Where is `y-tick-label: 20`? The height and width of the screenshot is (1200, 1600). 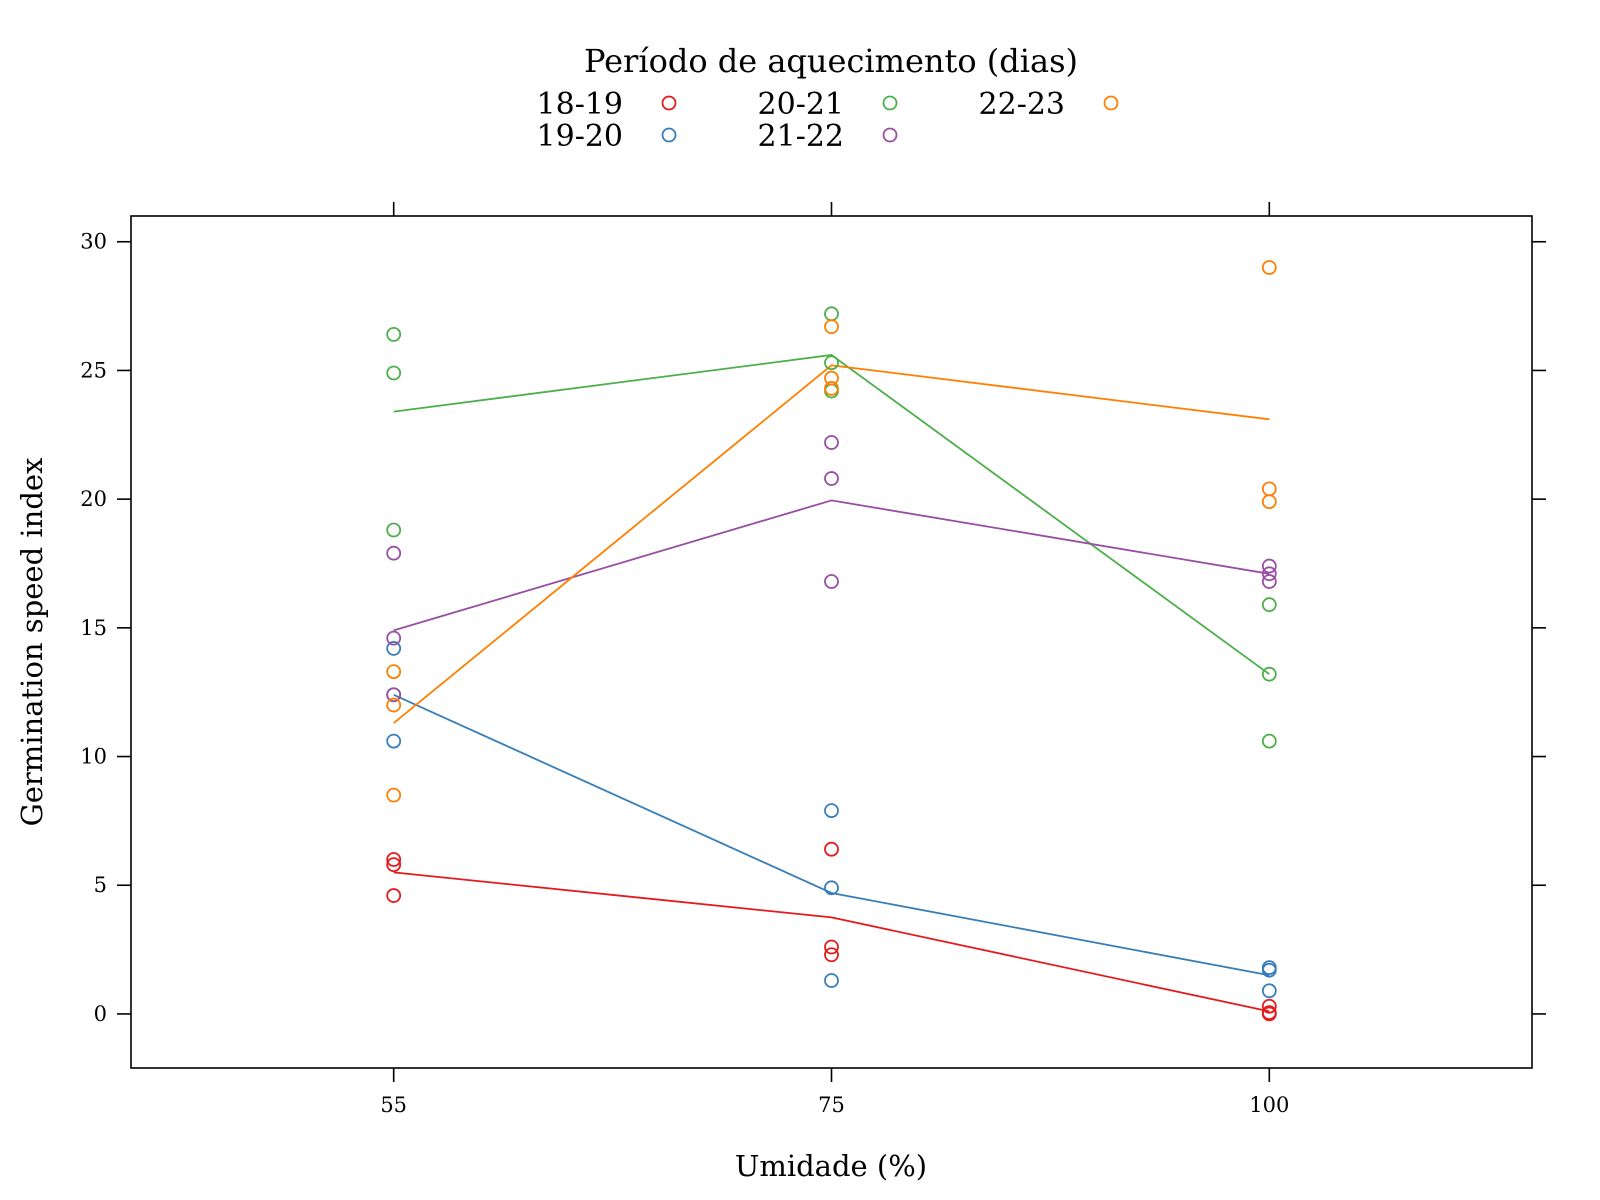
y-tick-label: 20 is located at coordinates (93, 499).